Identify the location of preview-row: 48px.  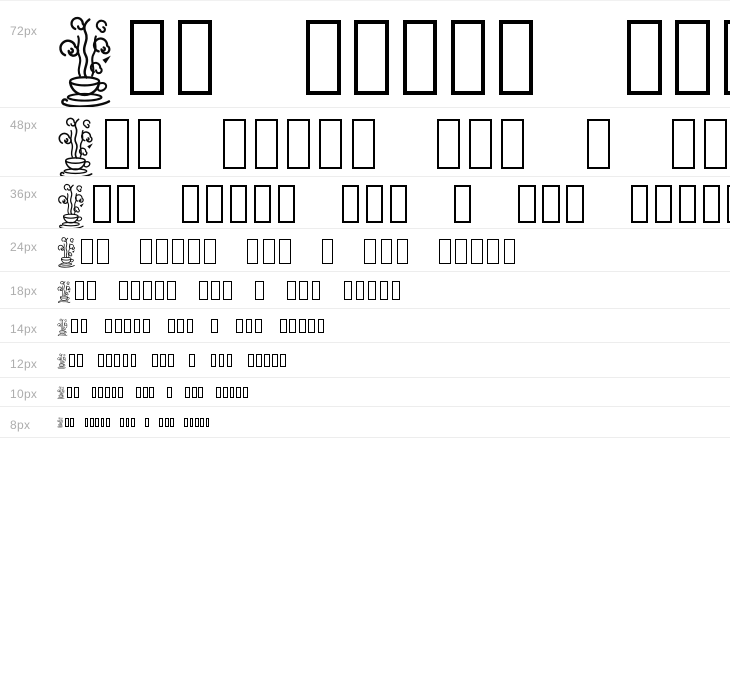
(365, 142).